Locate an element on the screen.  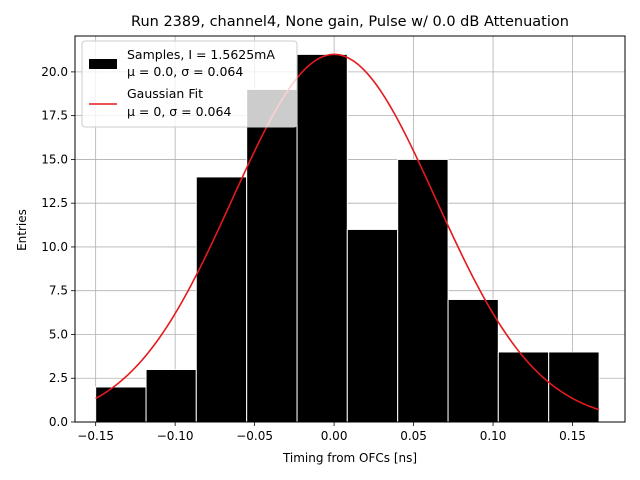
x-tick-label: 0.10 is located at coordinates (493, 436).